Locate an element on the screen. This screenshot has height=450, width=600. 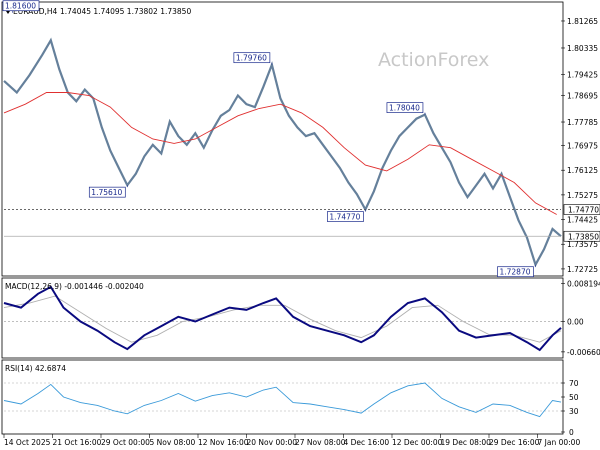
annotation-label-0: 1.81600 is located at coordinates (20, 6).